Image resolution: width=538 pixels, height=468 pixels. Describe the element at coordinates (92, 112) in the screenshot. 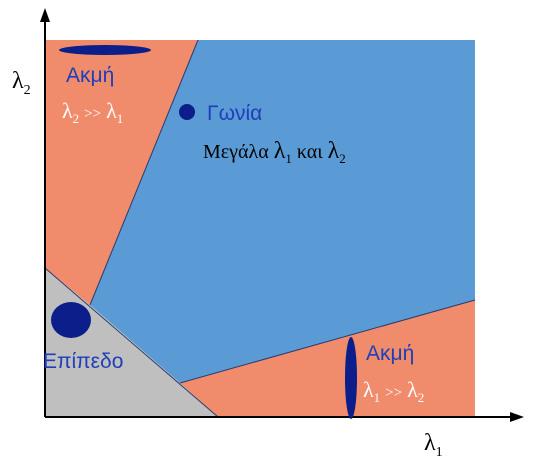

I see `edge-top-condition: λ2 >> λ1` at that location.